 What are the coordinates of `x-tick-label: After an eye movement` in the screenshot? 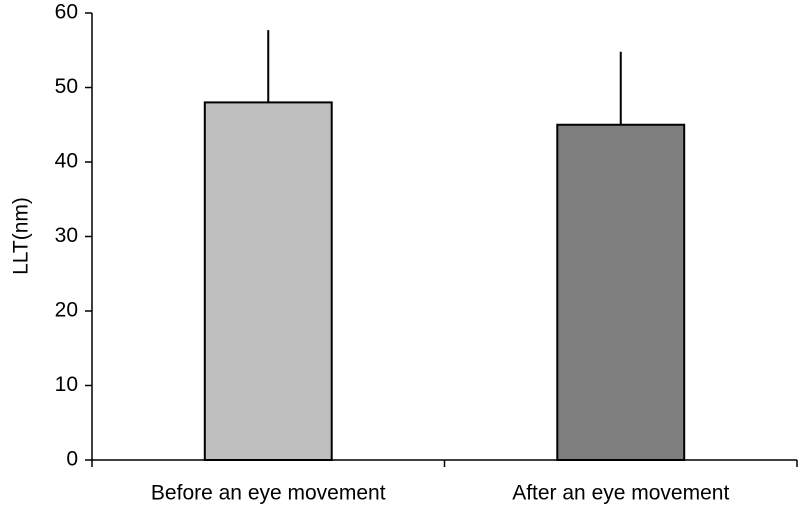 It's located at (620, 493).